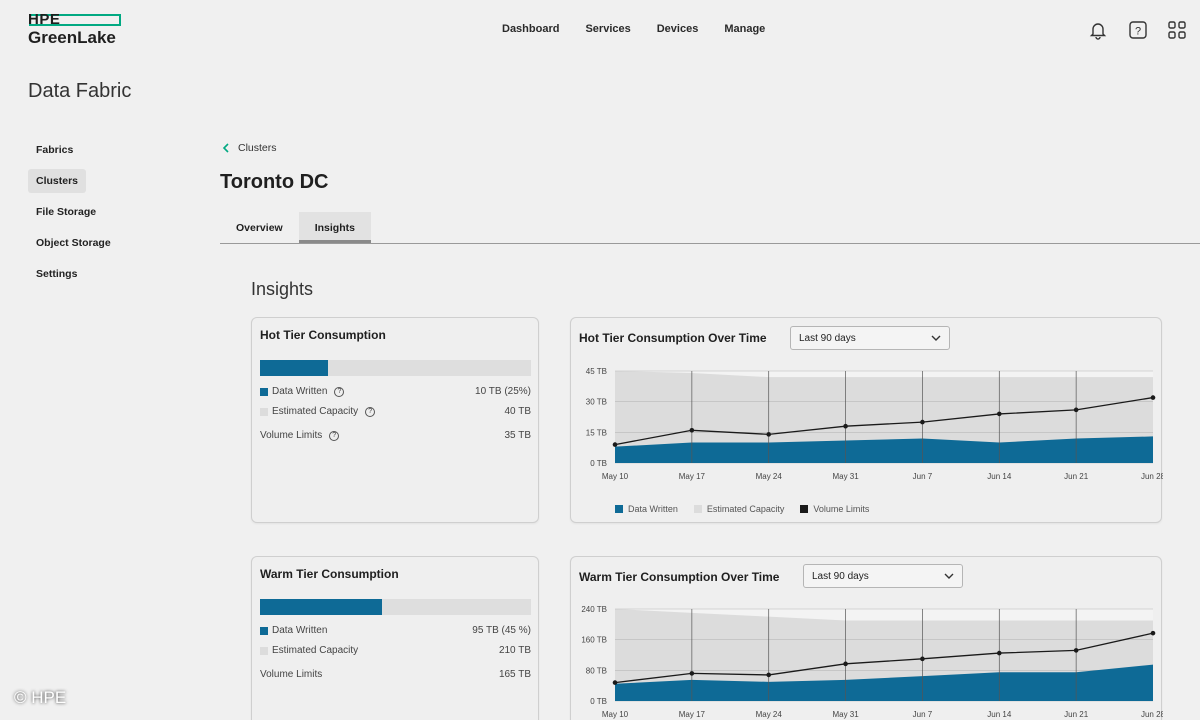  Describe the element at coordinates (710, 228) in the screenshot. I see `tab-bar: Overview Insights` at that location.